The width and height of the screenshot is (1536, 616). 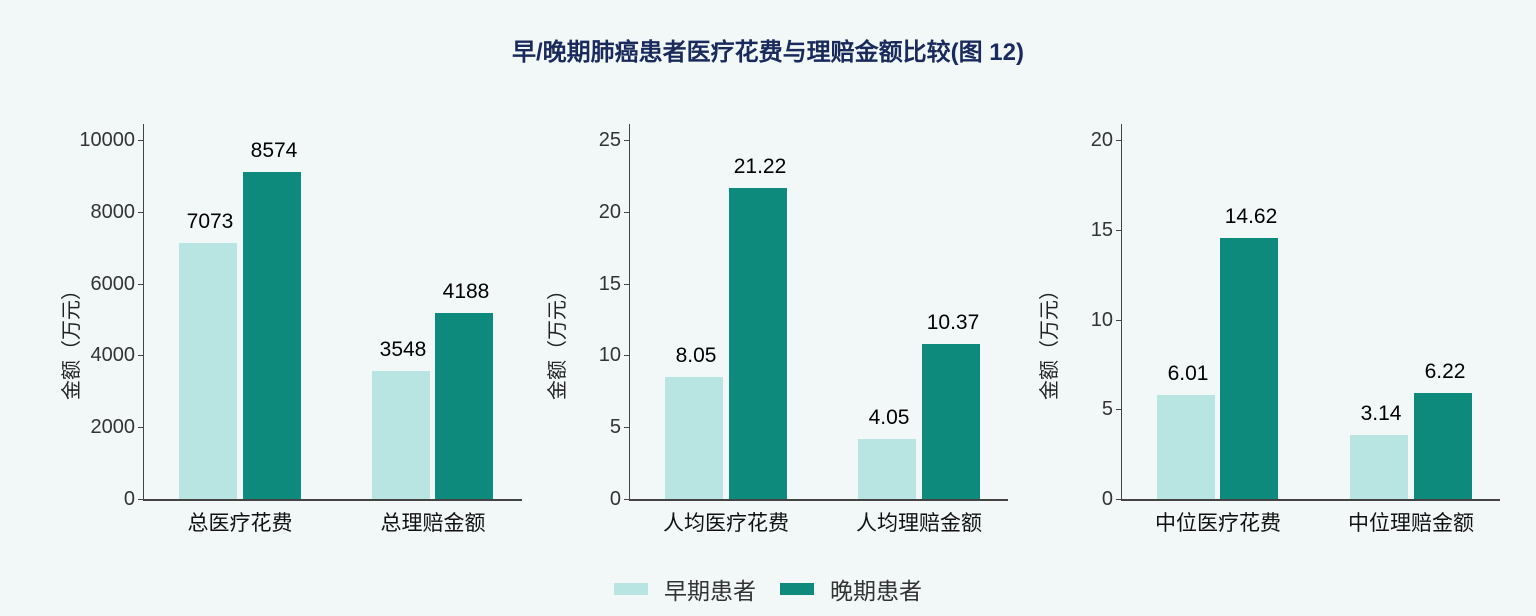 What do you see at coordinates (876, 591) in the screenshot?
I see `legend-label-late: 晚期患者` at bounding box center [876, 591].